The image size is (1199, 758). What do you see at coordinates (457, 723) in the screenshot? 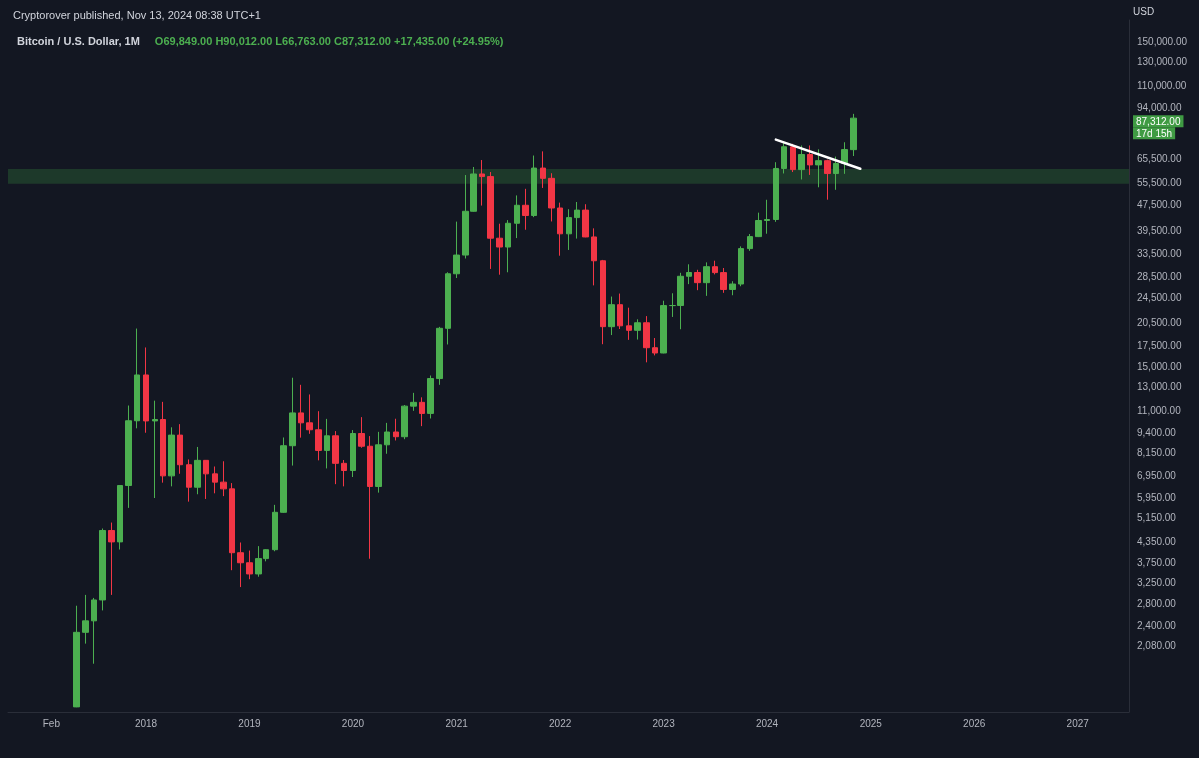
I see `x-tick-label: 2021` at bounding box center [457, 723].